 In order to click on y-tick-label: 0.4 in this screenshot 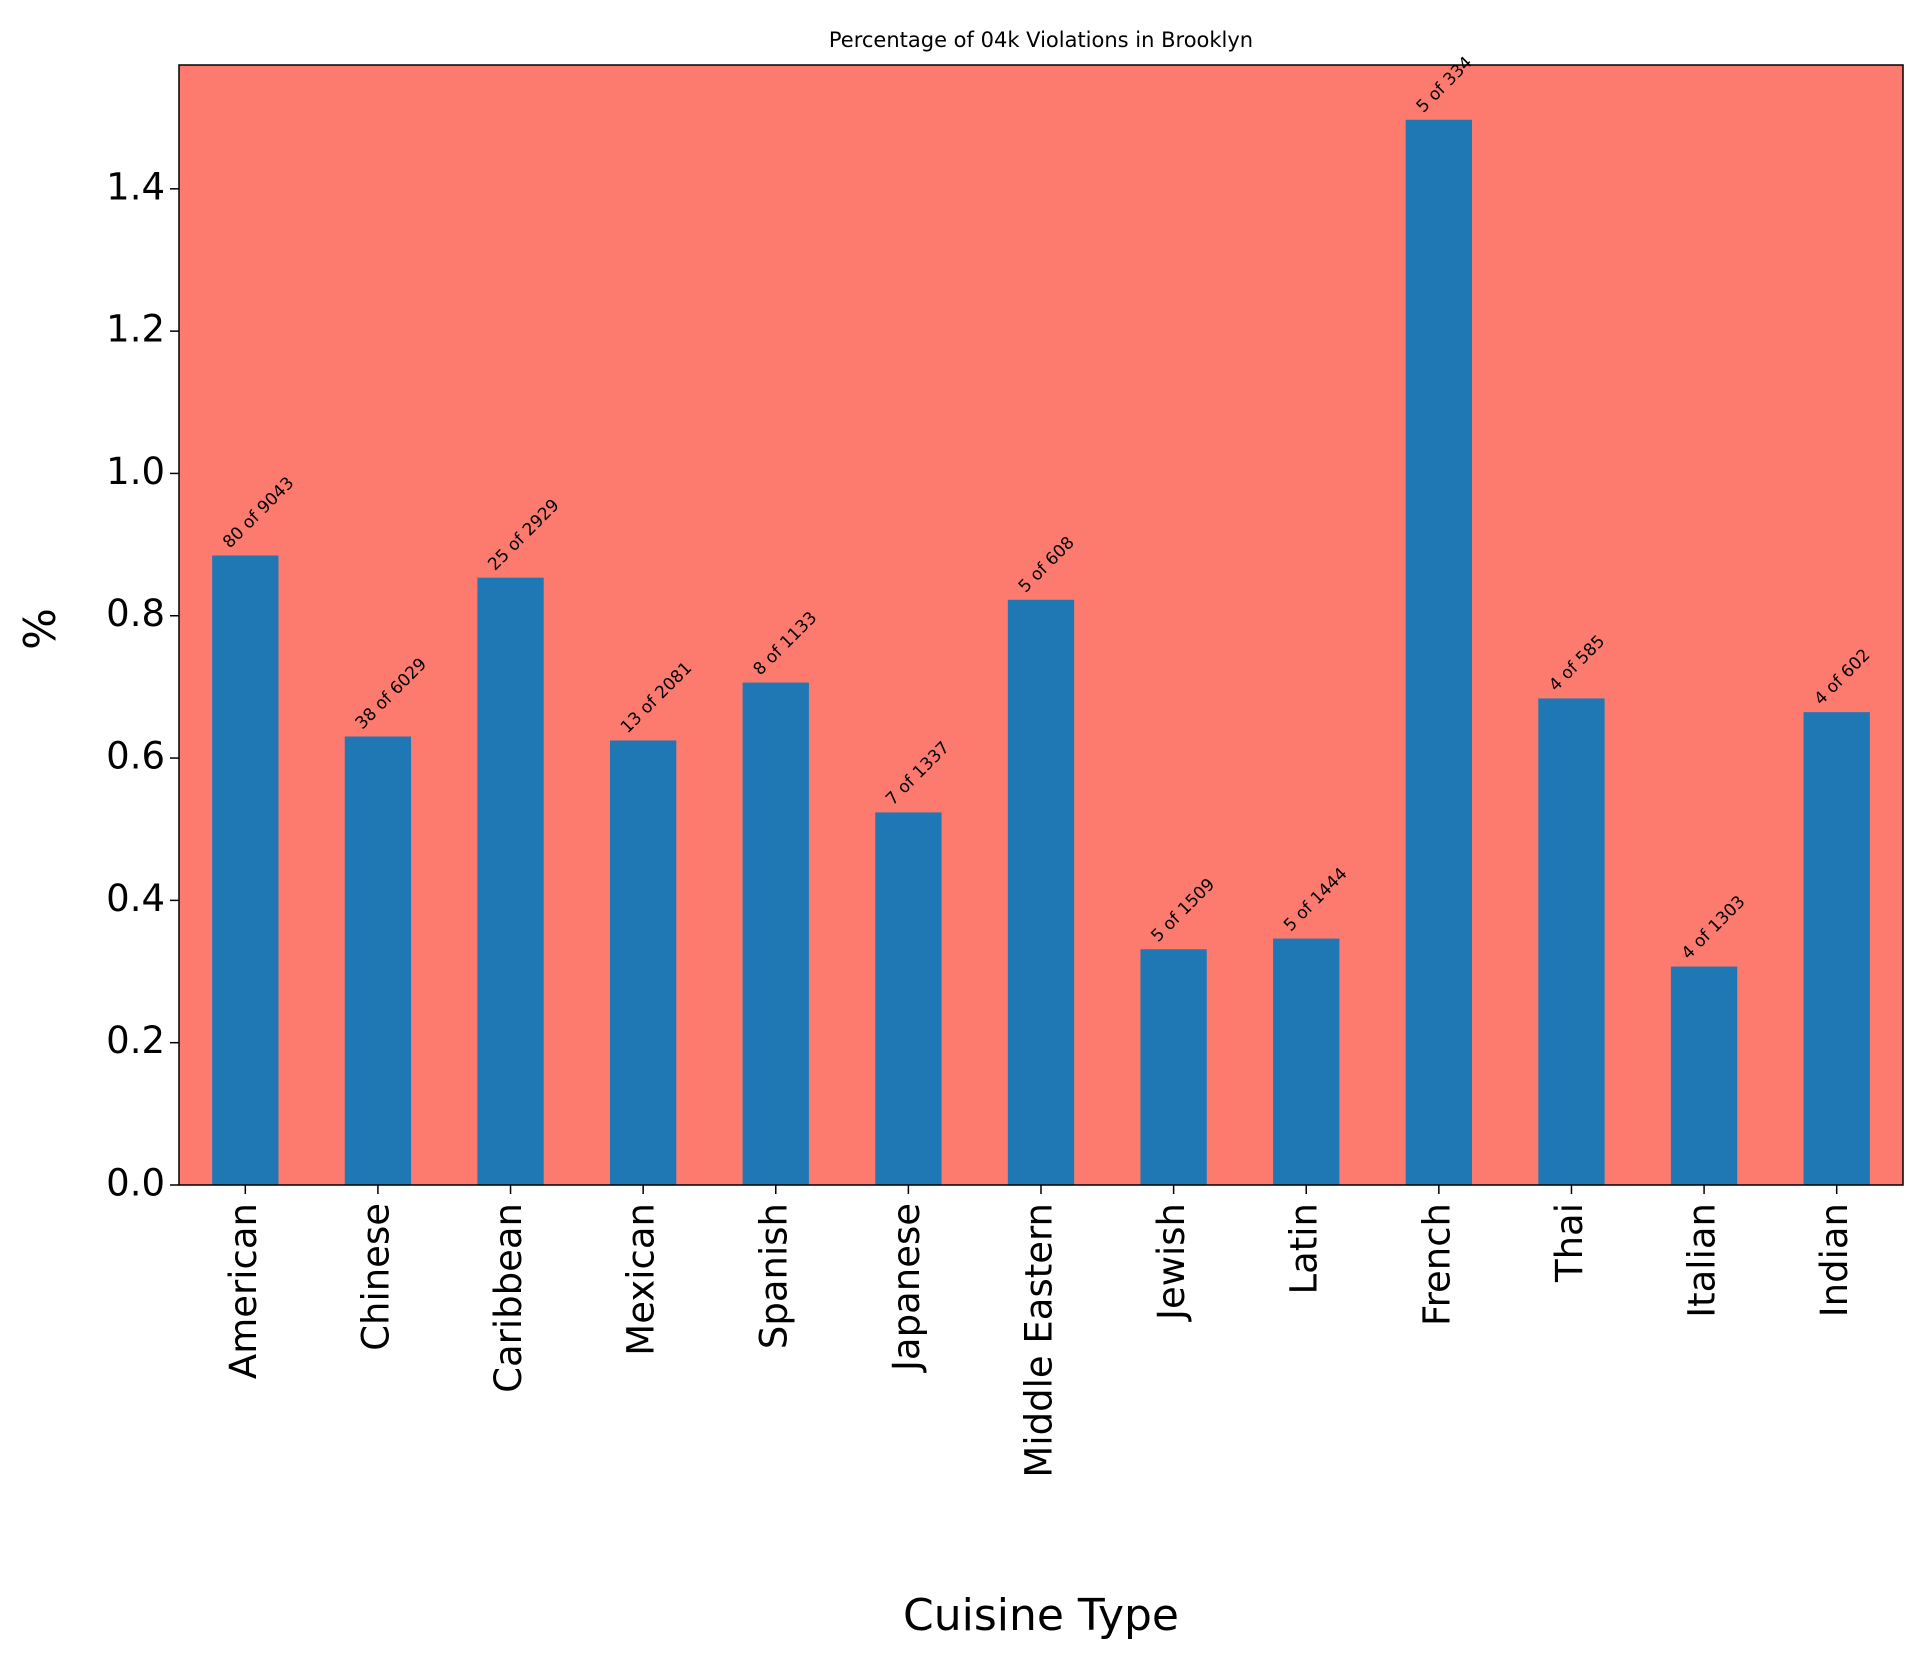, I will do `click(135, 898)`.